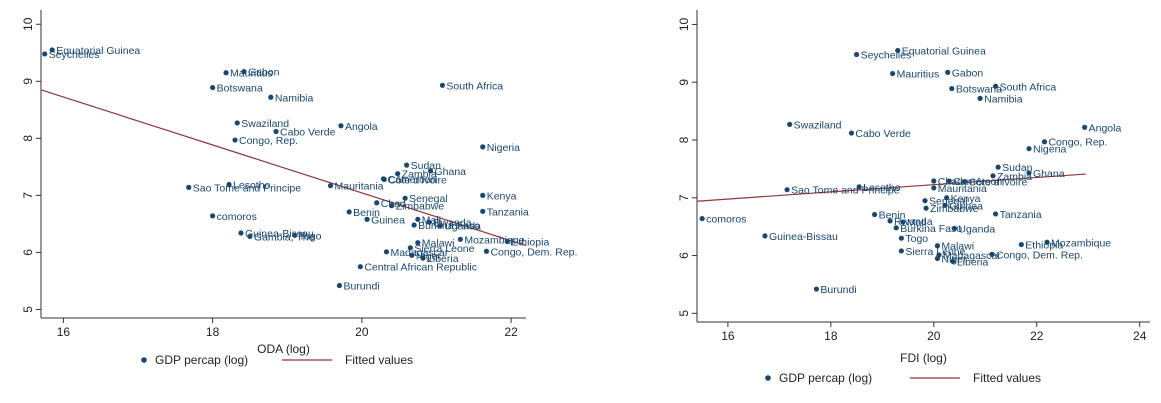 The width and height of the screenshot is (1161, 403). Describe the element at coordinates (144, 360) in the screenshot. I see `legend-marker-points` at that location.